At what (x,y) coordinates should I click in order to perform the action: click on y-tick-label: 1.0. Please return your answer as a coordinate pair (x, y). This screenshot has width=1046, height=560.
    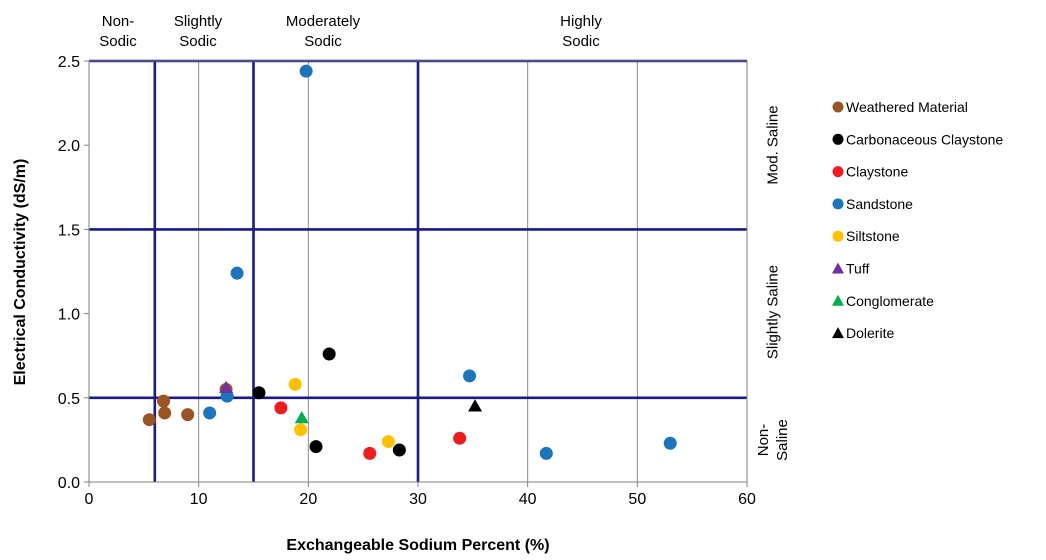
    Looking at the image, I should click on (69, 315).